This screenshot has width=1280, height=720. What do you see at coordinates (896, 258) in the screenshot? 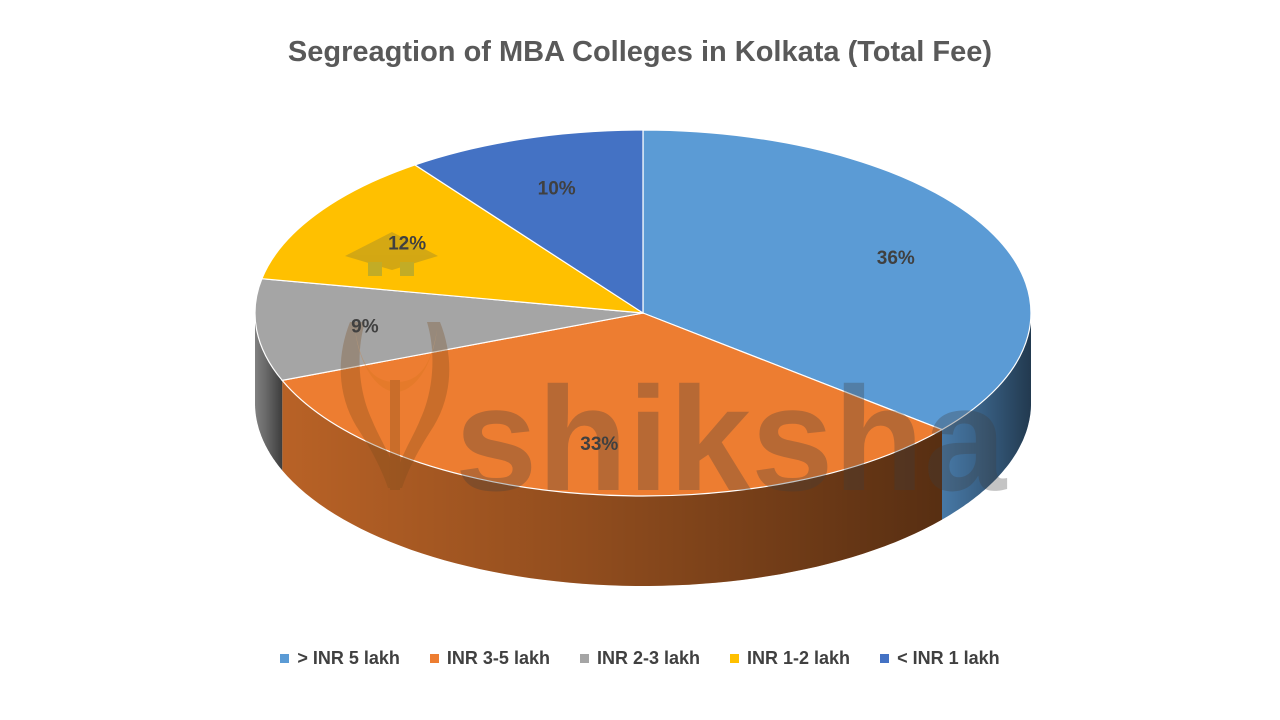
I see `data-label-inr-5-lakh: 36%` at bounding box center [896, 258].